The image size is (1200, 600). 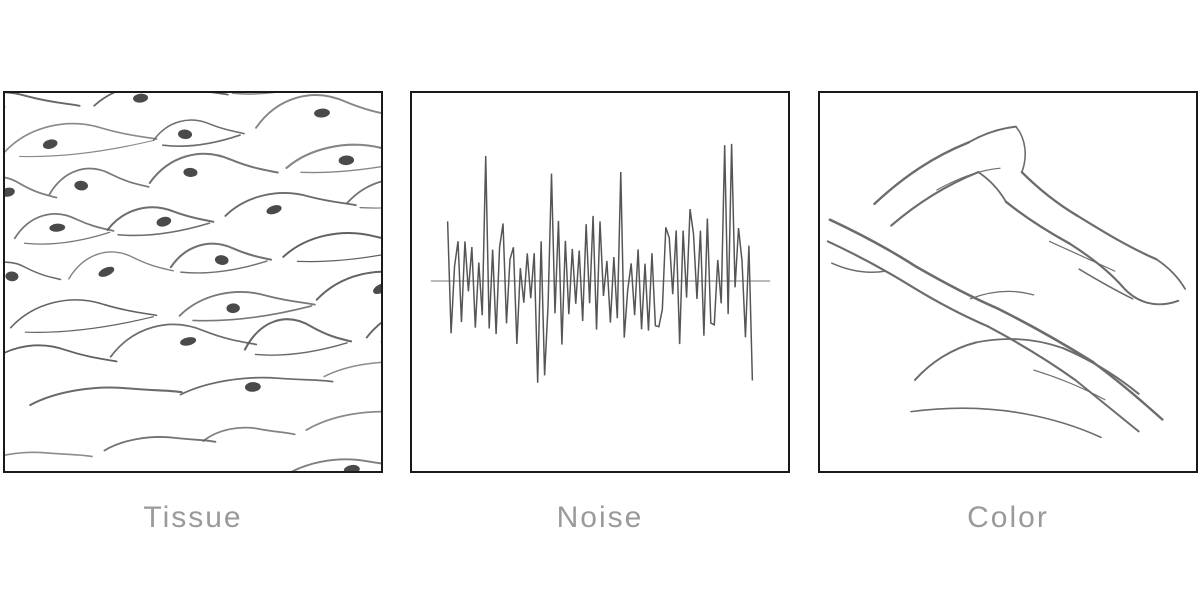 I want to click on noise-illustration, so click(x=600, y=263).